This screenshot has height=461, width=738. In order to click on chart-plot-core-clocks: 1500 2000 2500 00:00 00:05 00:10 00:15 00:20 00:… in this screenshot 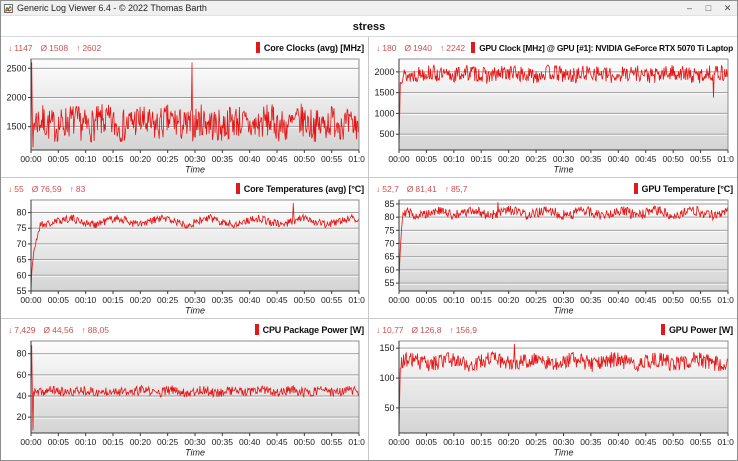, I will do `click(185, 116)`.